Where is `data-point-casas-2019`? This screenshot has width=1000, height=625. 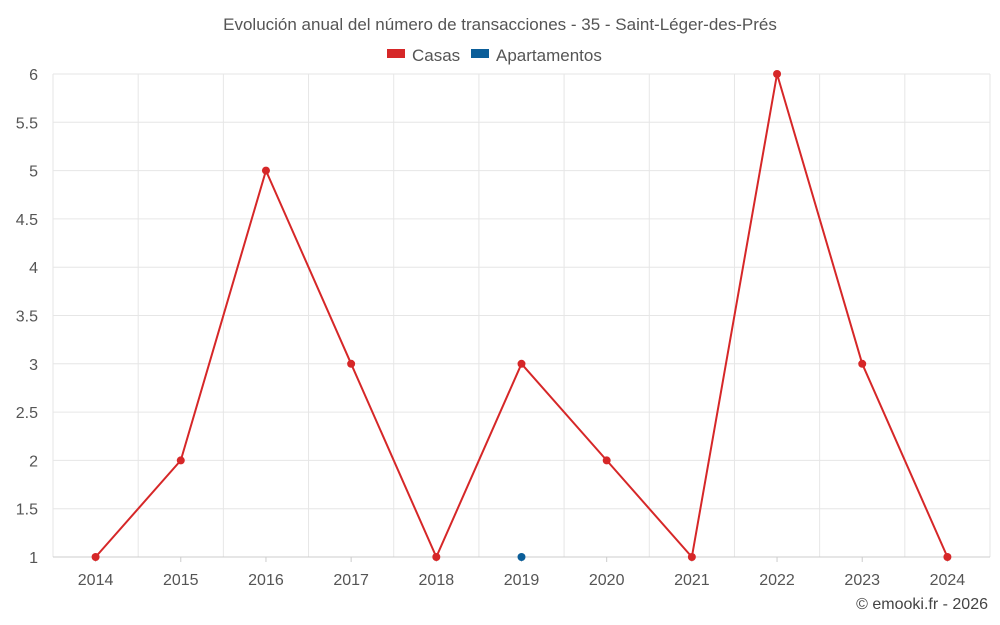
data-point-casas-2019 is located at coordinates (521, 363).